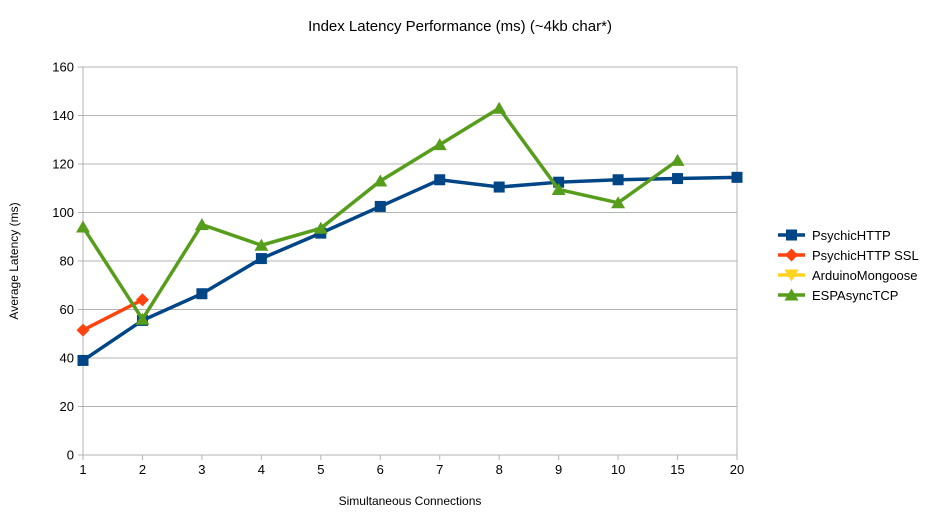 The height and width of the screenshot is (530, 943). Describe the element at coordinates (63, 67) in the screenshot. I see `y-tick-label: 160` at that location.